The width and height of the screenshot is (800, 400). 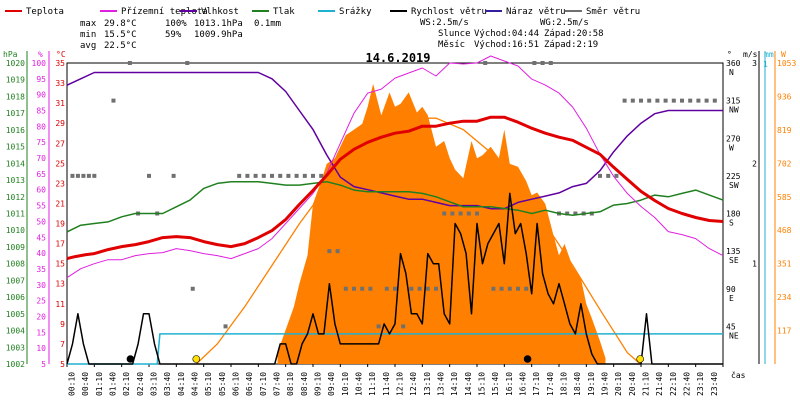 What do you see at coordinates (506, 45) in the screenshot?
I see `moonrise-time: Východ:16:51` at bounding box center [506, 45].